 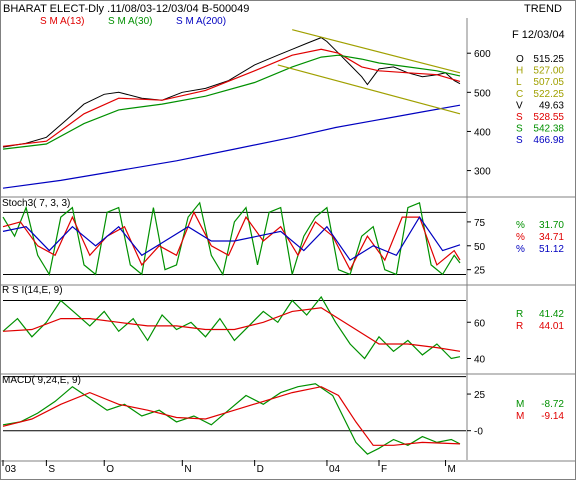 I want to click on y-tick-label-2-0: 60, so click(x=480, y=323).